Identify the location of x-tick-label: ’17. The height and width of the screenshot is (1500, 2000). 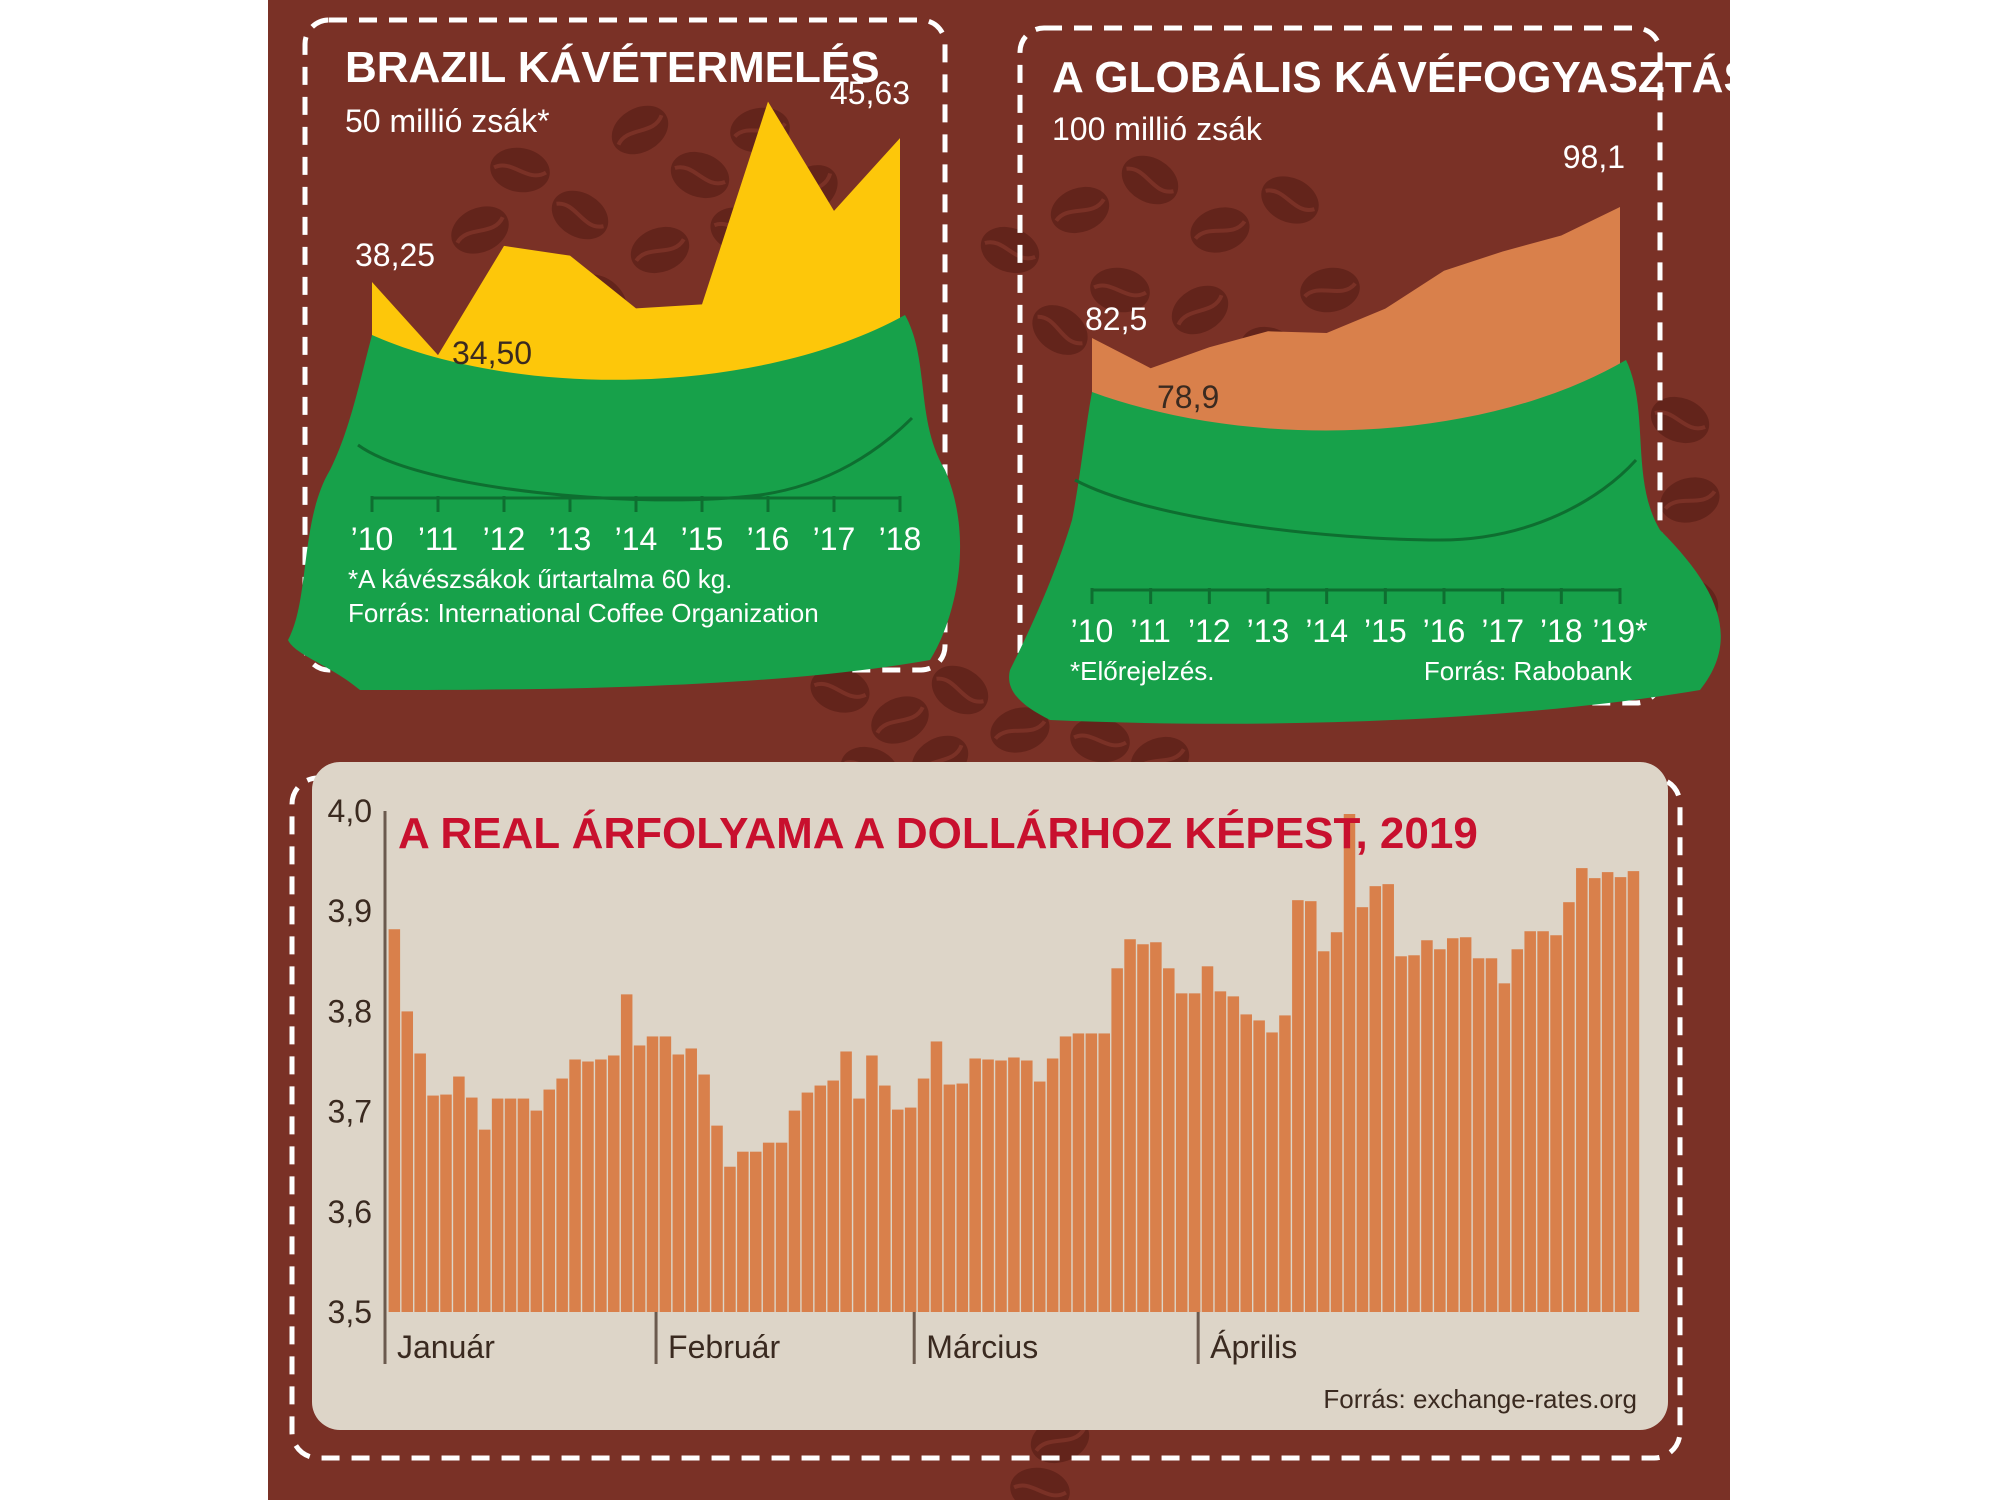
(834, 539).